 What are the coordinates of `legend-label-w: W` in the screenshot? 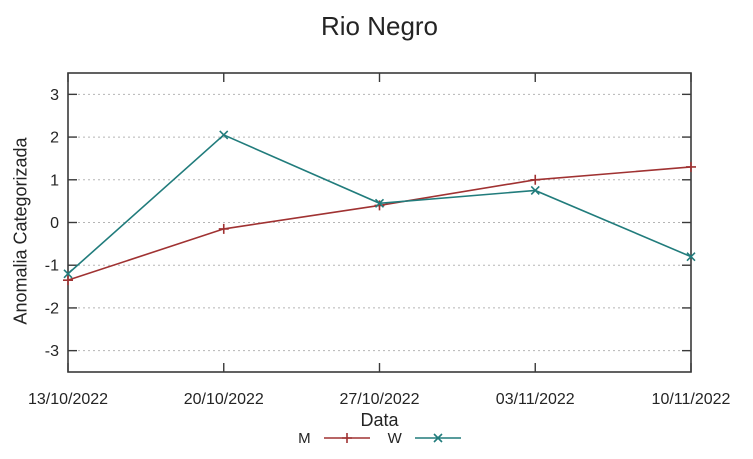 It's located at (394, 438).